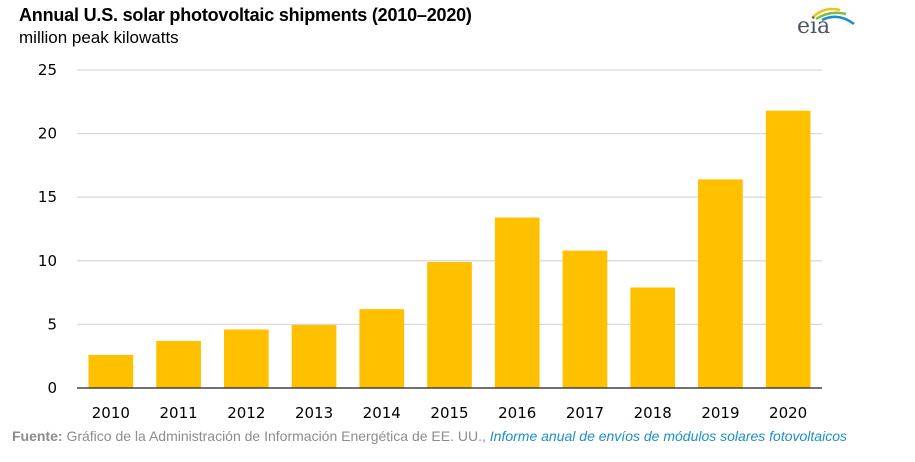  I want to click on x-tick-label: 2013, so click(314, 413).